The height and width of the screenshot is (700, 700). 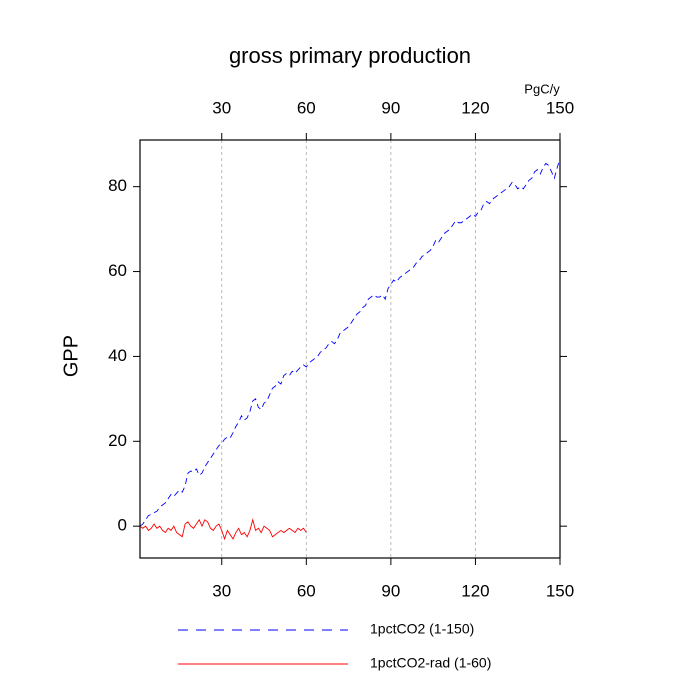 I want to click on chart-title: gross primary production, so click(x=350, y=55).